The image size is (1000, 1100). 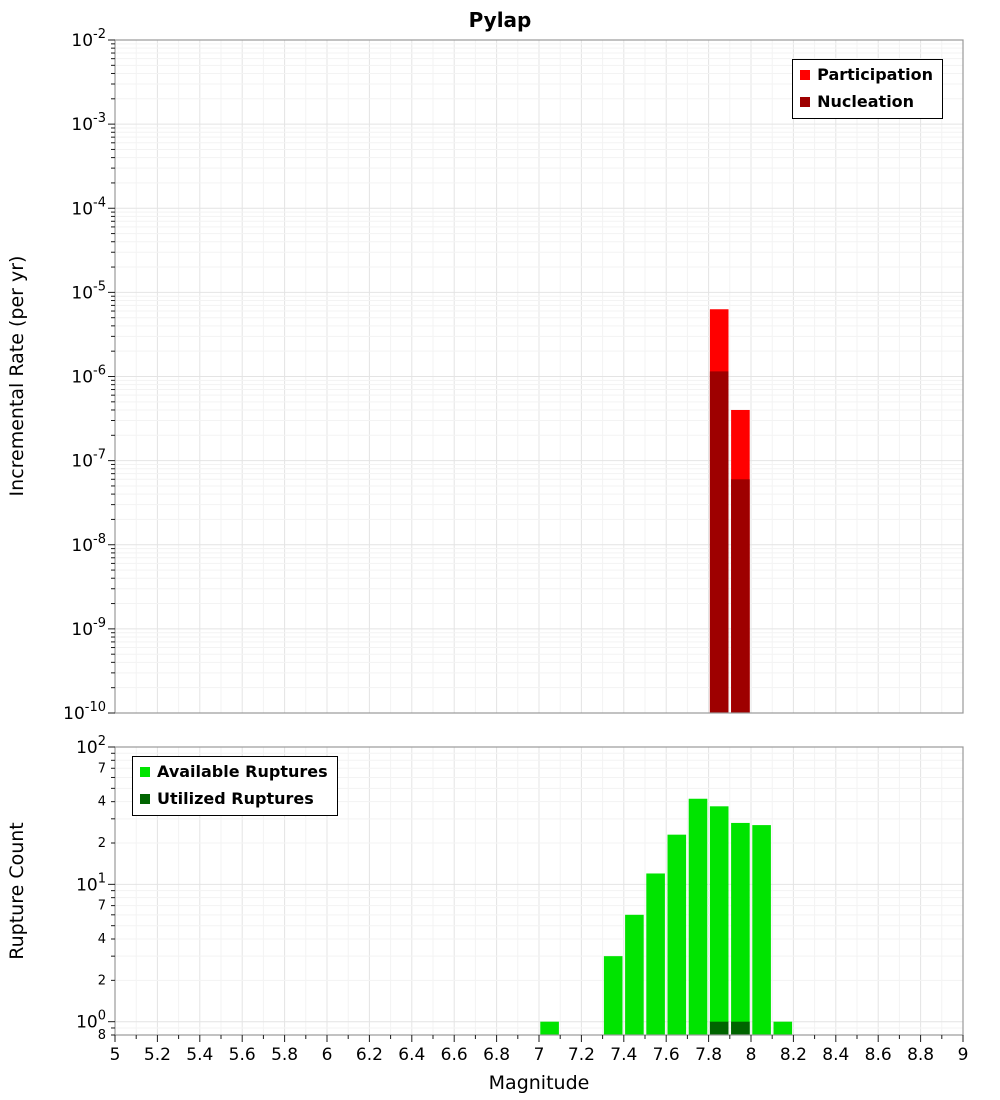 What do you see at coordinates (91, 746) in the screenshot?
I see `y-tick-label: 10²` at bounding box center [91, 746].